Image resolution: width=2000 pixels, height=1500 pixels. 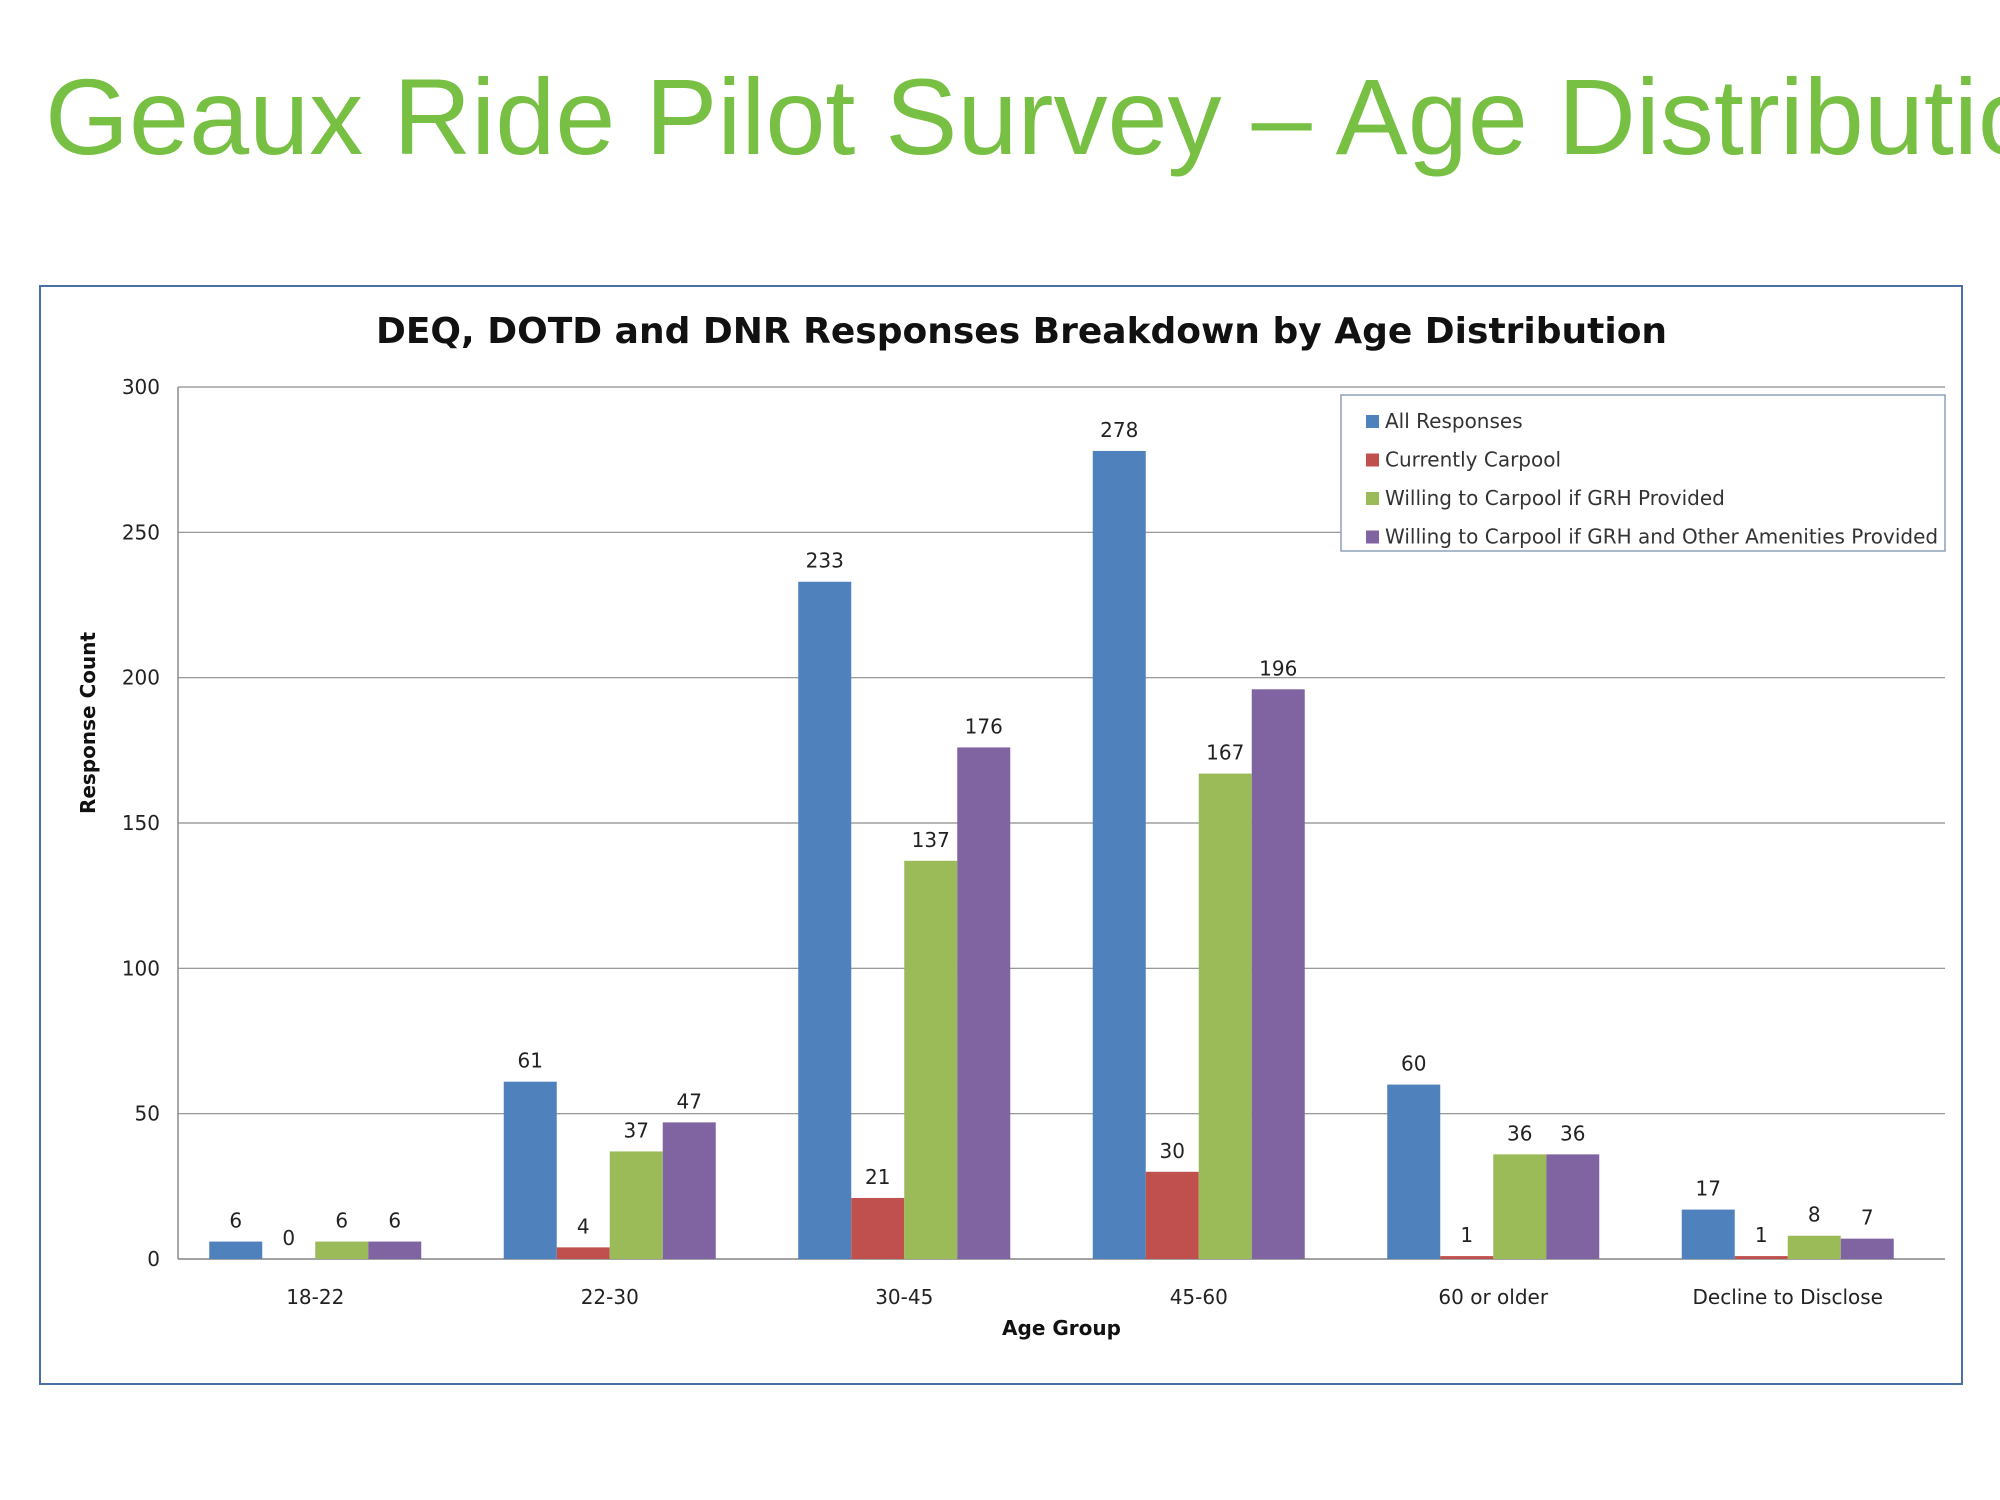 I want to click on y-tick-label: 100, so click(x=141, y=968).